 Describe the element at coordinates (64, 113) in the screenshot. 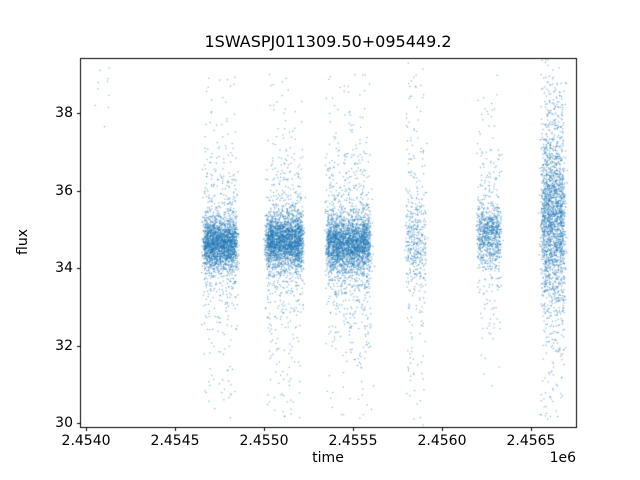

I see `y-tick-label: 38` at that location.